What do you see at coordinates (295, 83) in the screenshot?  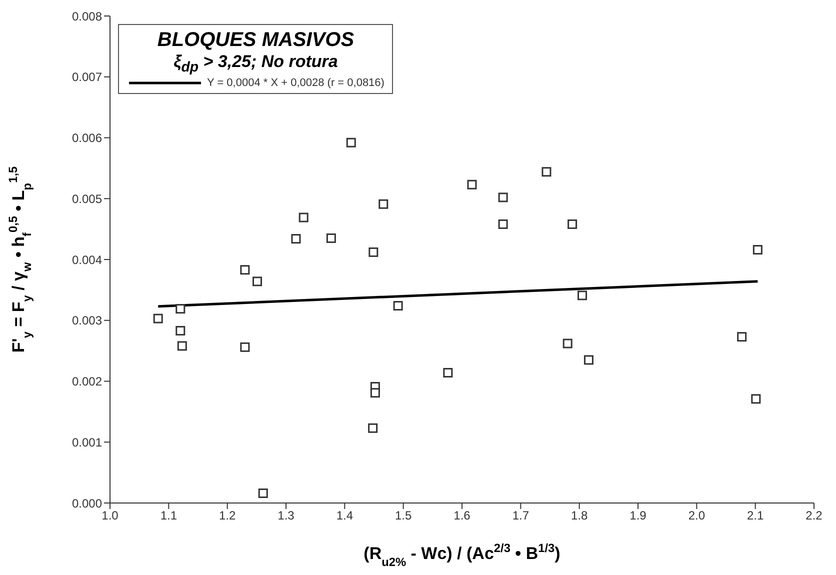 I see `text: Y = 0,0004 * X + 0,0028 (r = 0,0816)` at bounding box center [295, 83].